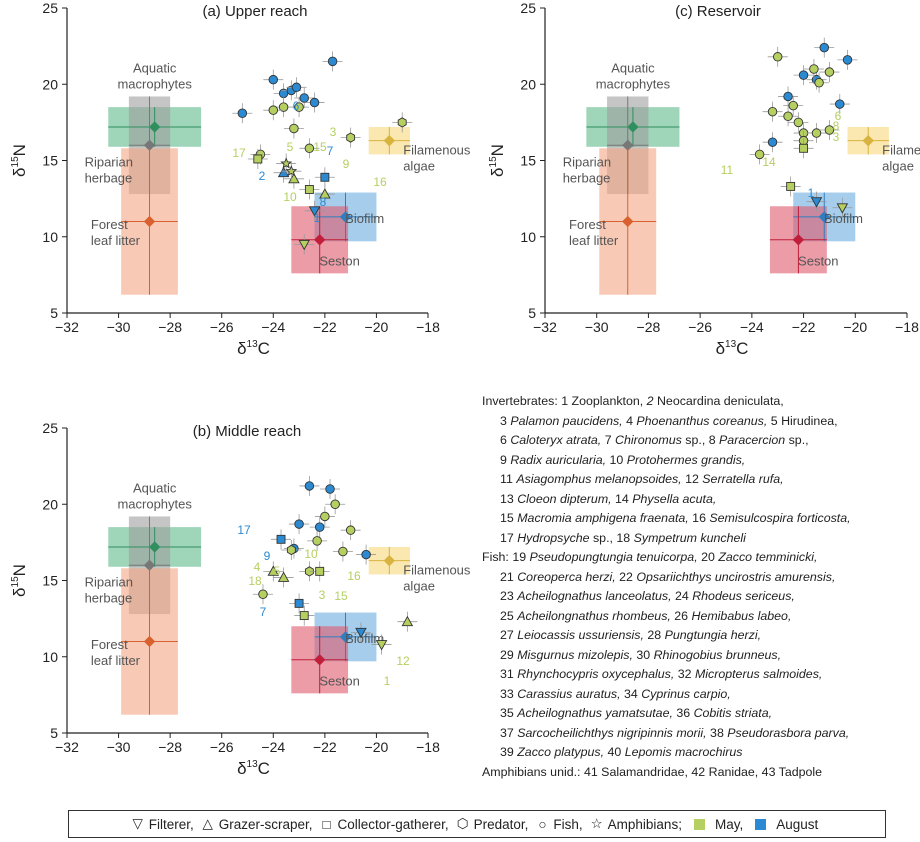  I want to click on source-label: Aquatic, so click(155, 68).